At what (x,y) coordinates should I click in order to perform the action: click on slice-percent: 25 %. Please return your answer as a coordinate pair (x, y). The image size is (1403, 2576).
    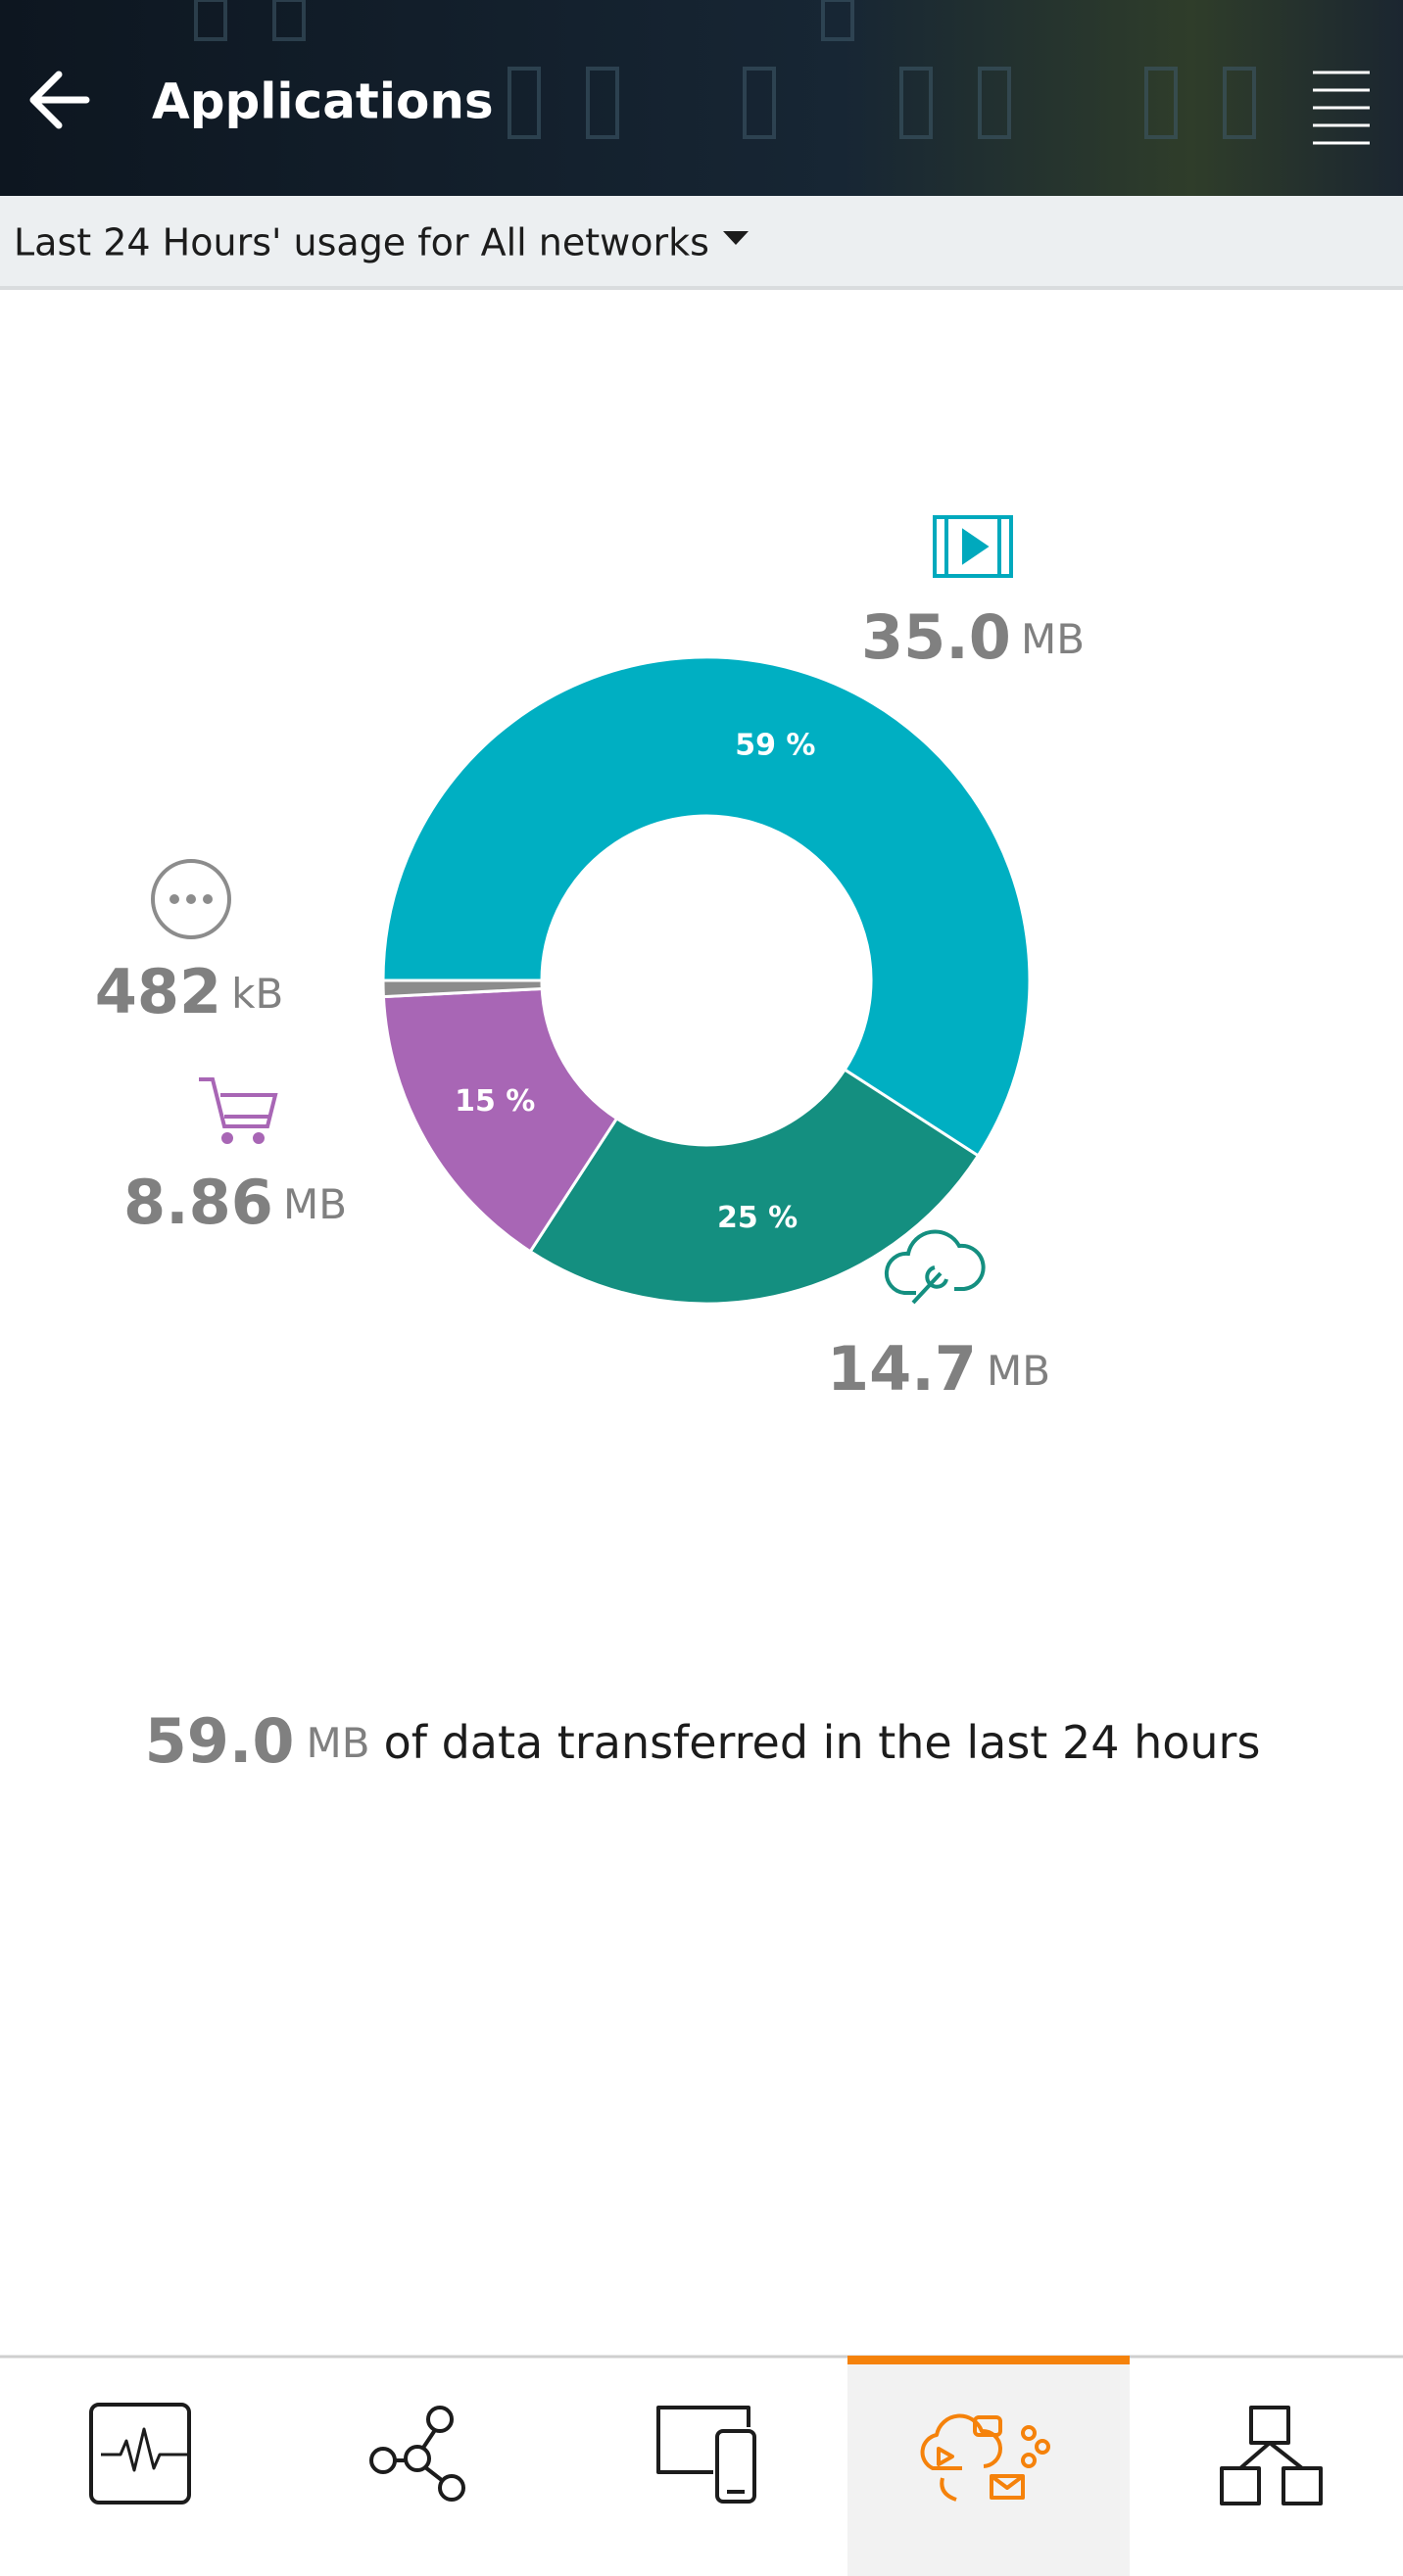
    Looking at the image, I should click on (758, 1218).